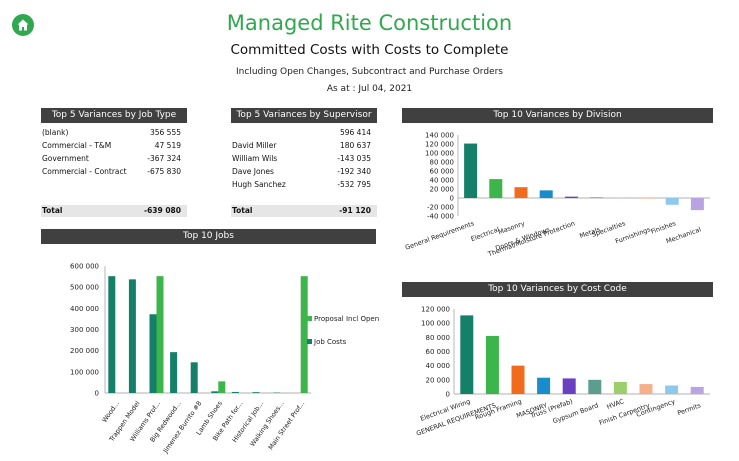 This screenshot has height=461, width=739. Describe the element at coordinates (346, 319) in the screenshot. I see `legend-label: Proposal Incl Open` at that location.